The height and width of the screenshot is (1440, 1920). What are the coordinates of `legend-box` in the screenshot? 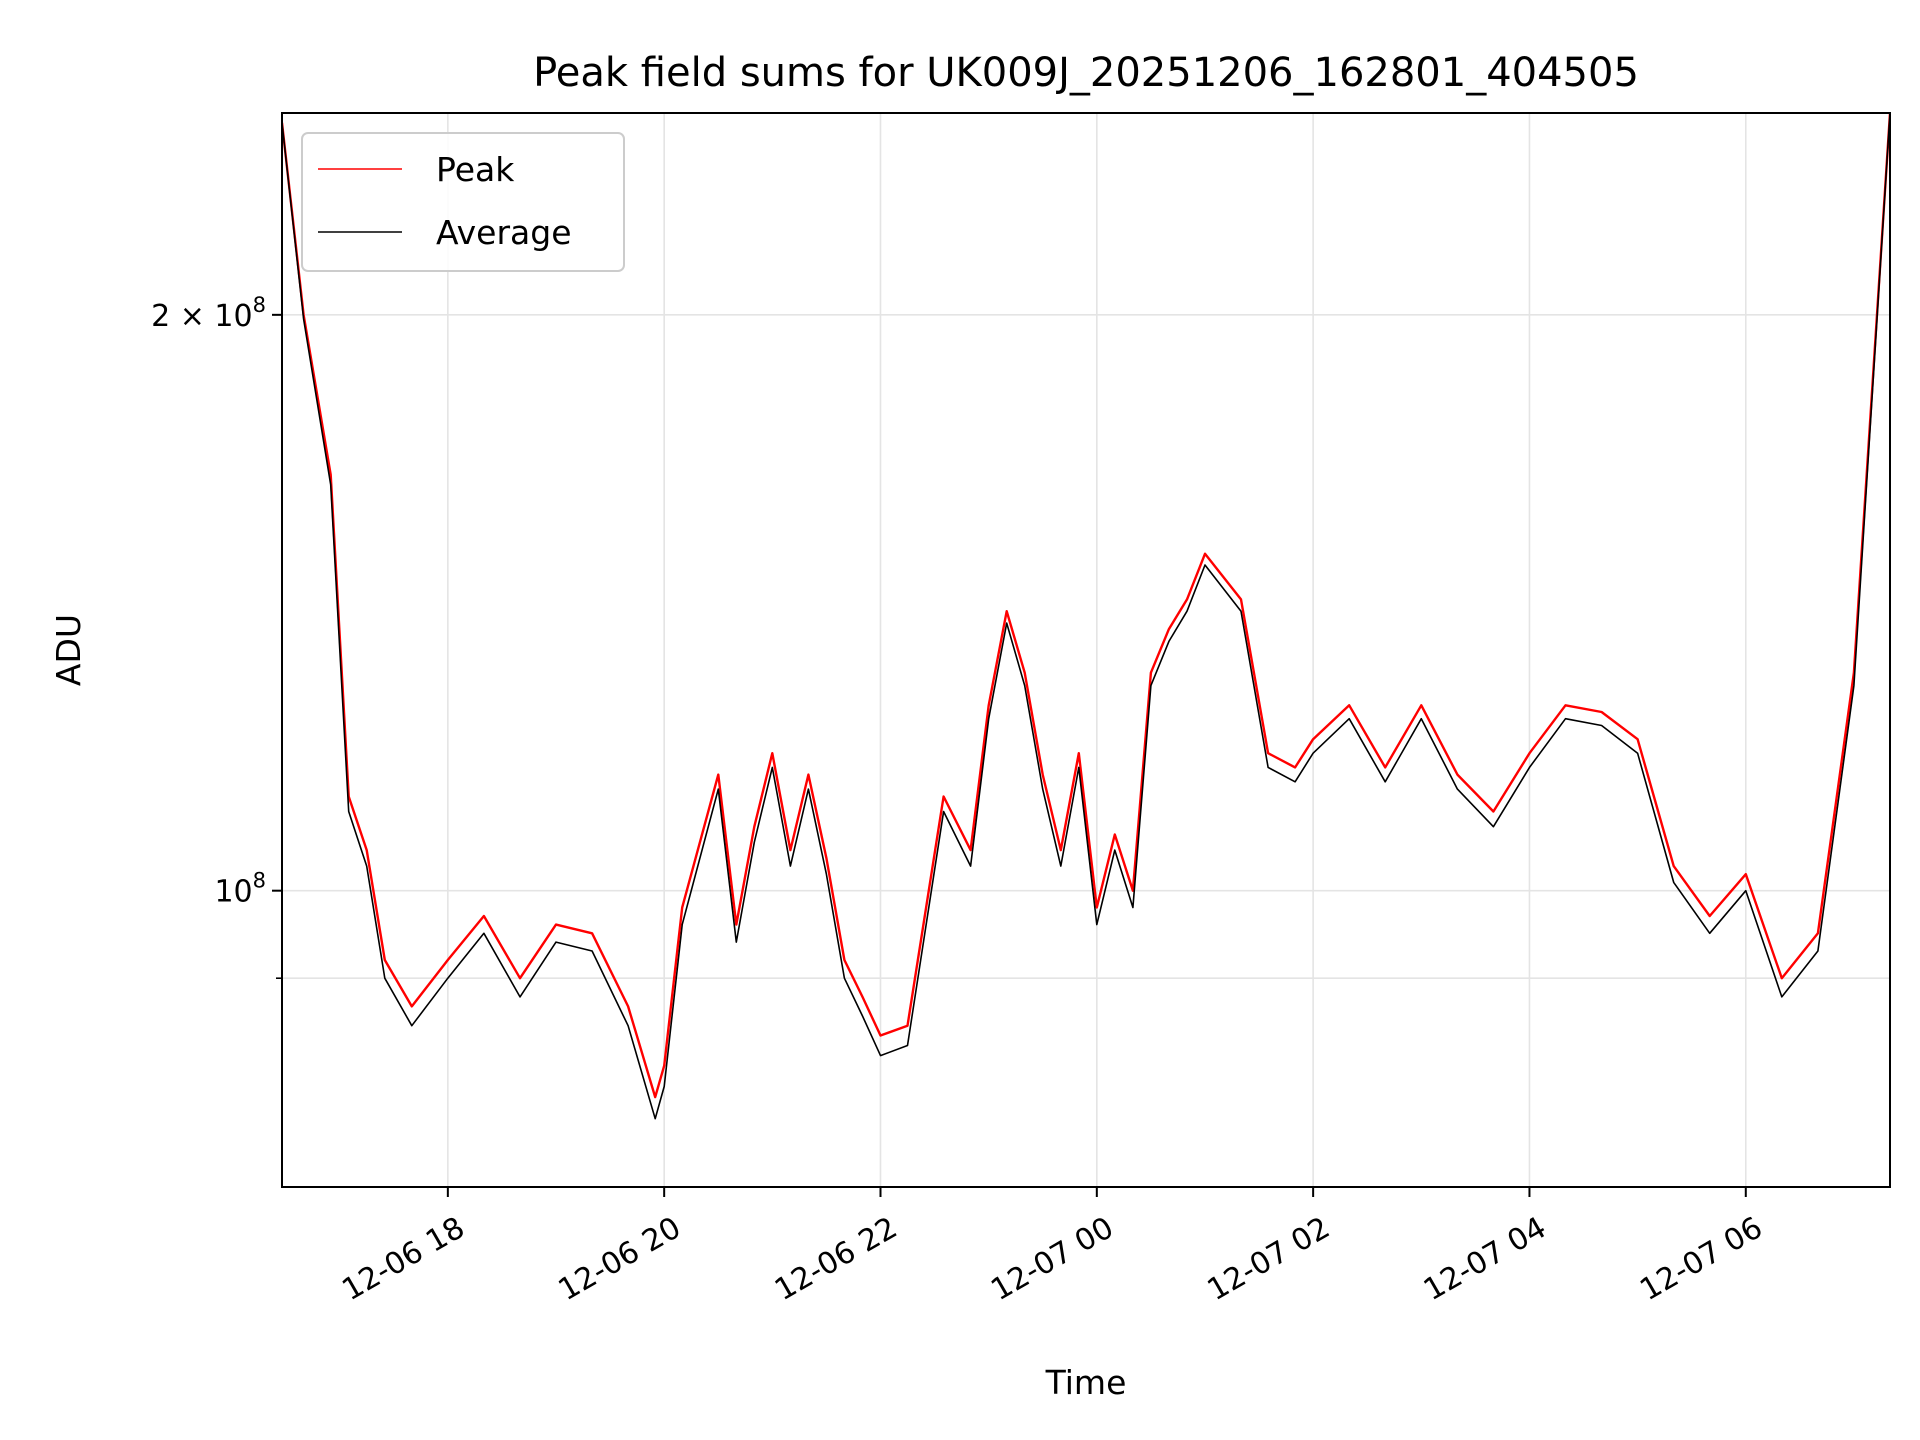 It's located at (463, 202).